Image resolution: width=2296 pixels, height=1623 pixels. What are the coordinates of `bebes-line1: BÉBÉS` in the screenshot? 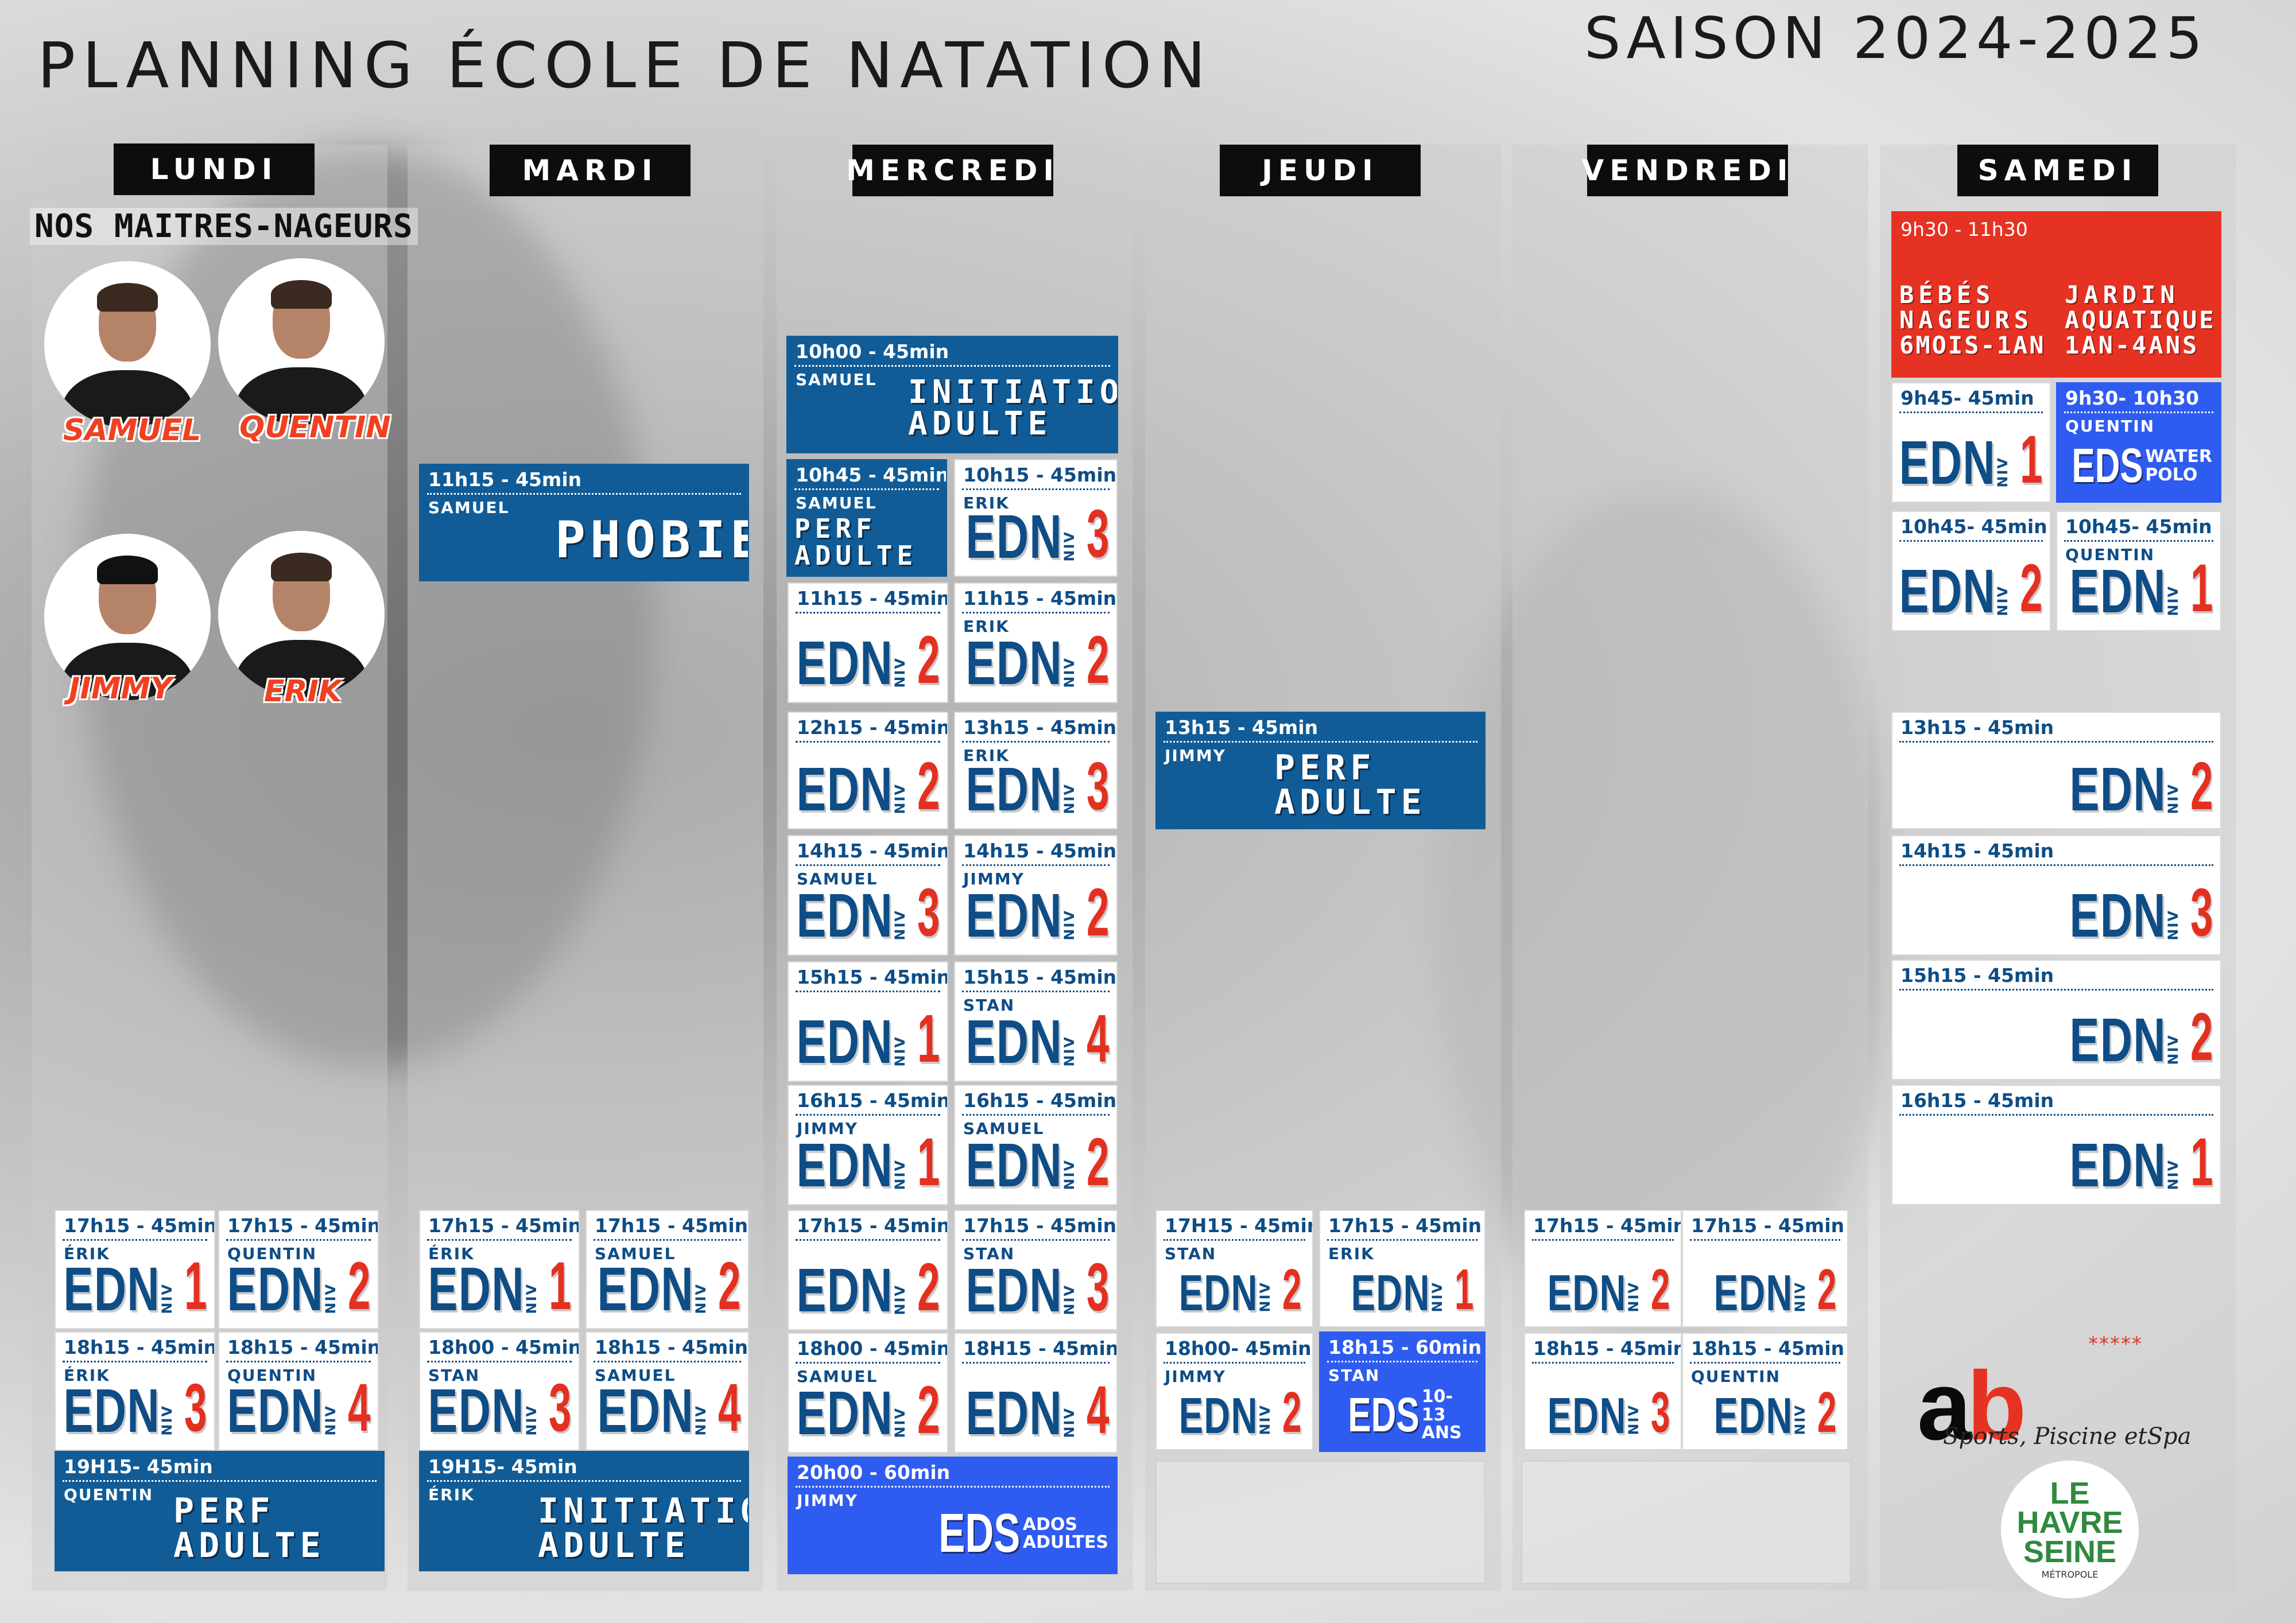 It's located at (1947, 295).